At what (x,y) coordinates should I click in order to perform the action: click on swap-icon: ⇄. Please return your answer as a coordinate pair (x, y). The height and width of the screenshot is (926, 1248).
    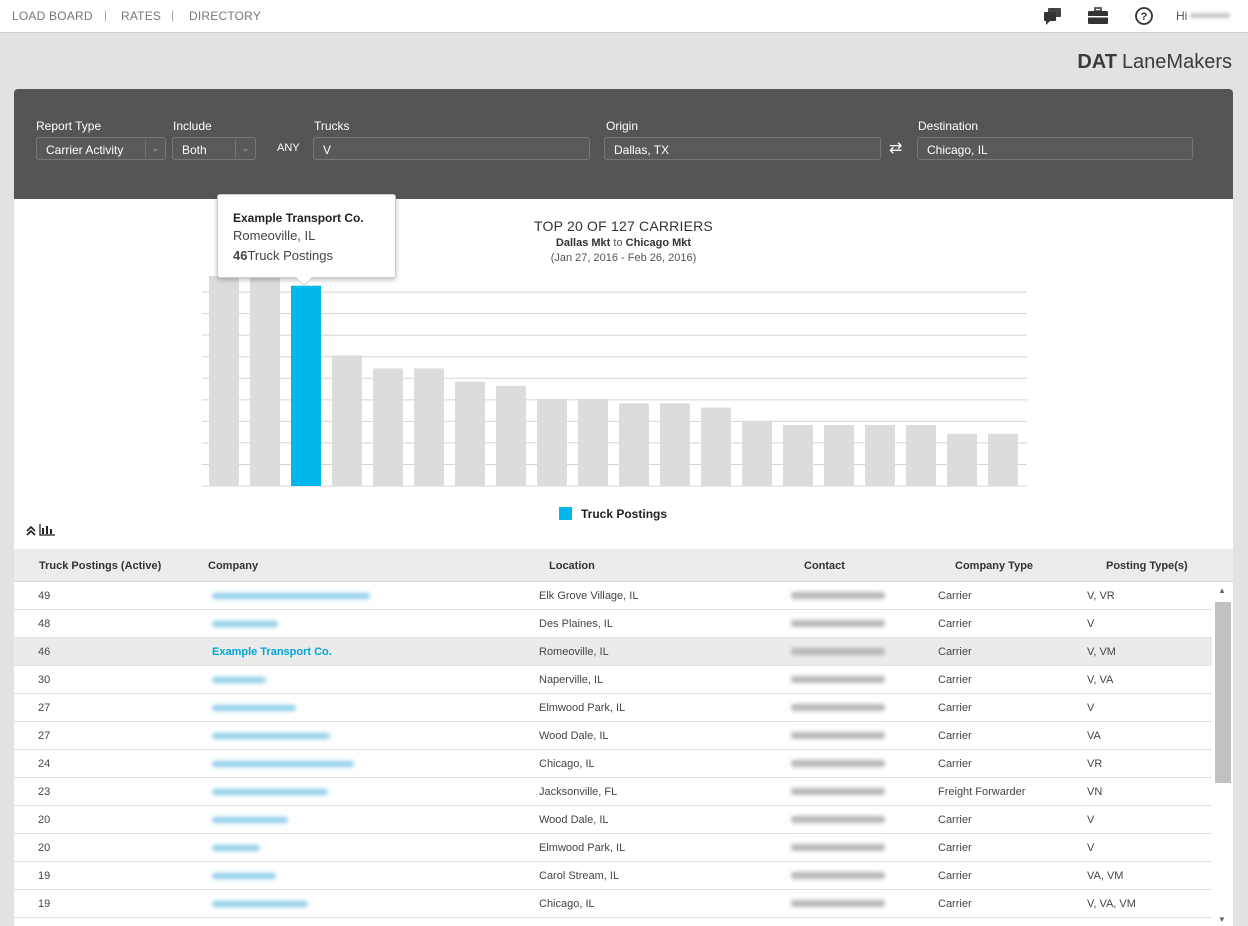
    Looking at the image, I should click on (896, 148).